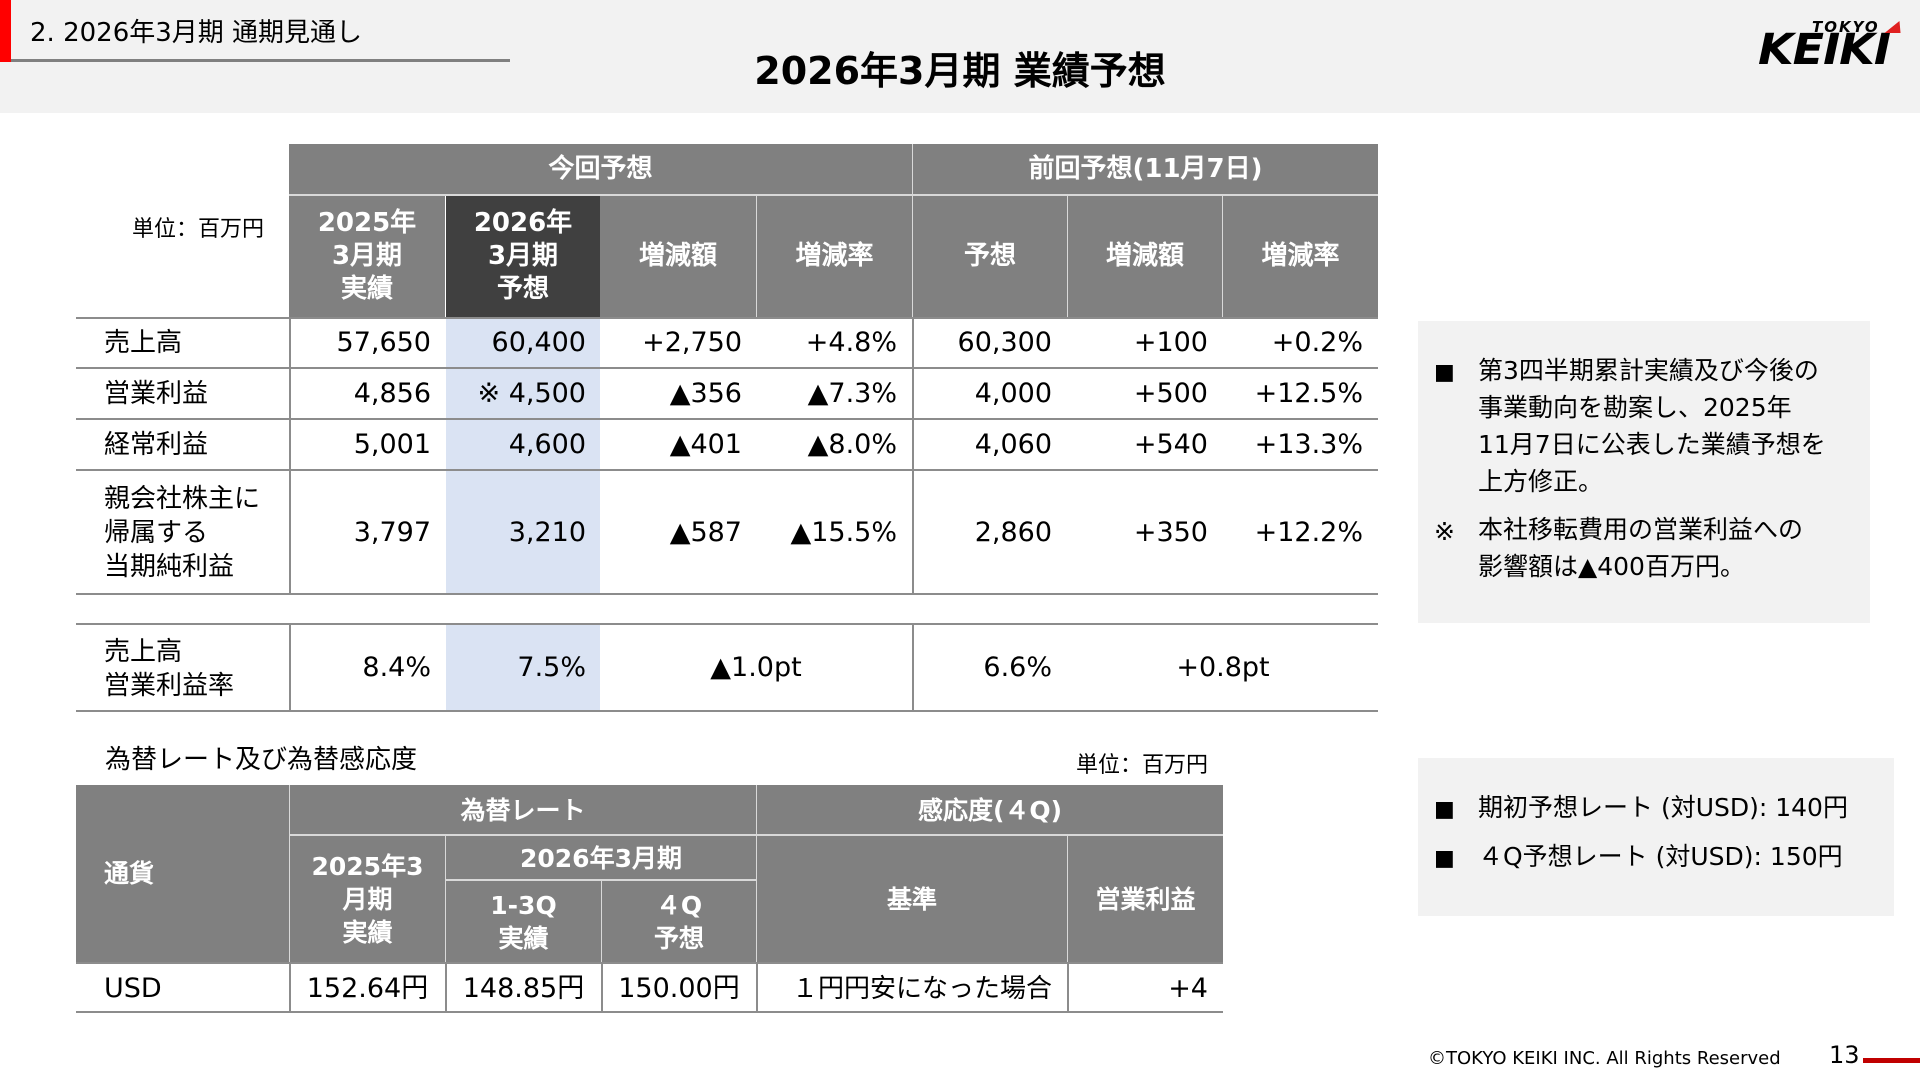  Describe the element at coordinates (1652, 444) in the screenshot. I see `note-line: 11月7日に公表した業績予想を` at that location.